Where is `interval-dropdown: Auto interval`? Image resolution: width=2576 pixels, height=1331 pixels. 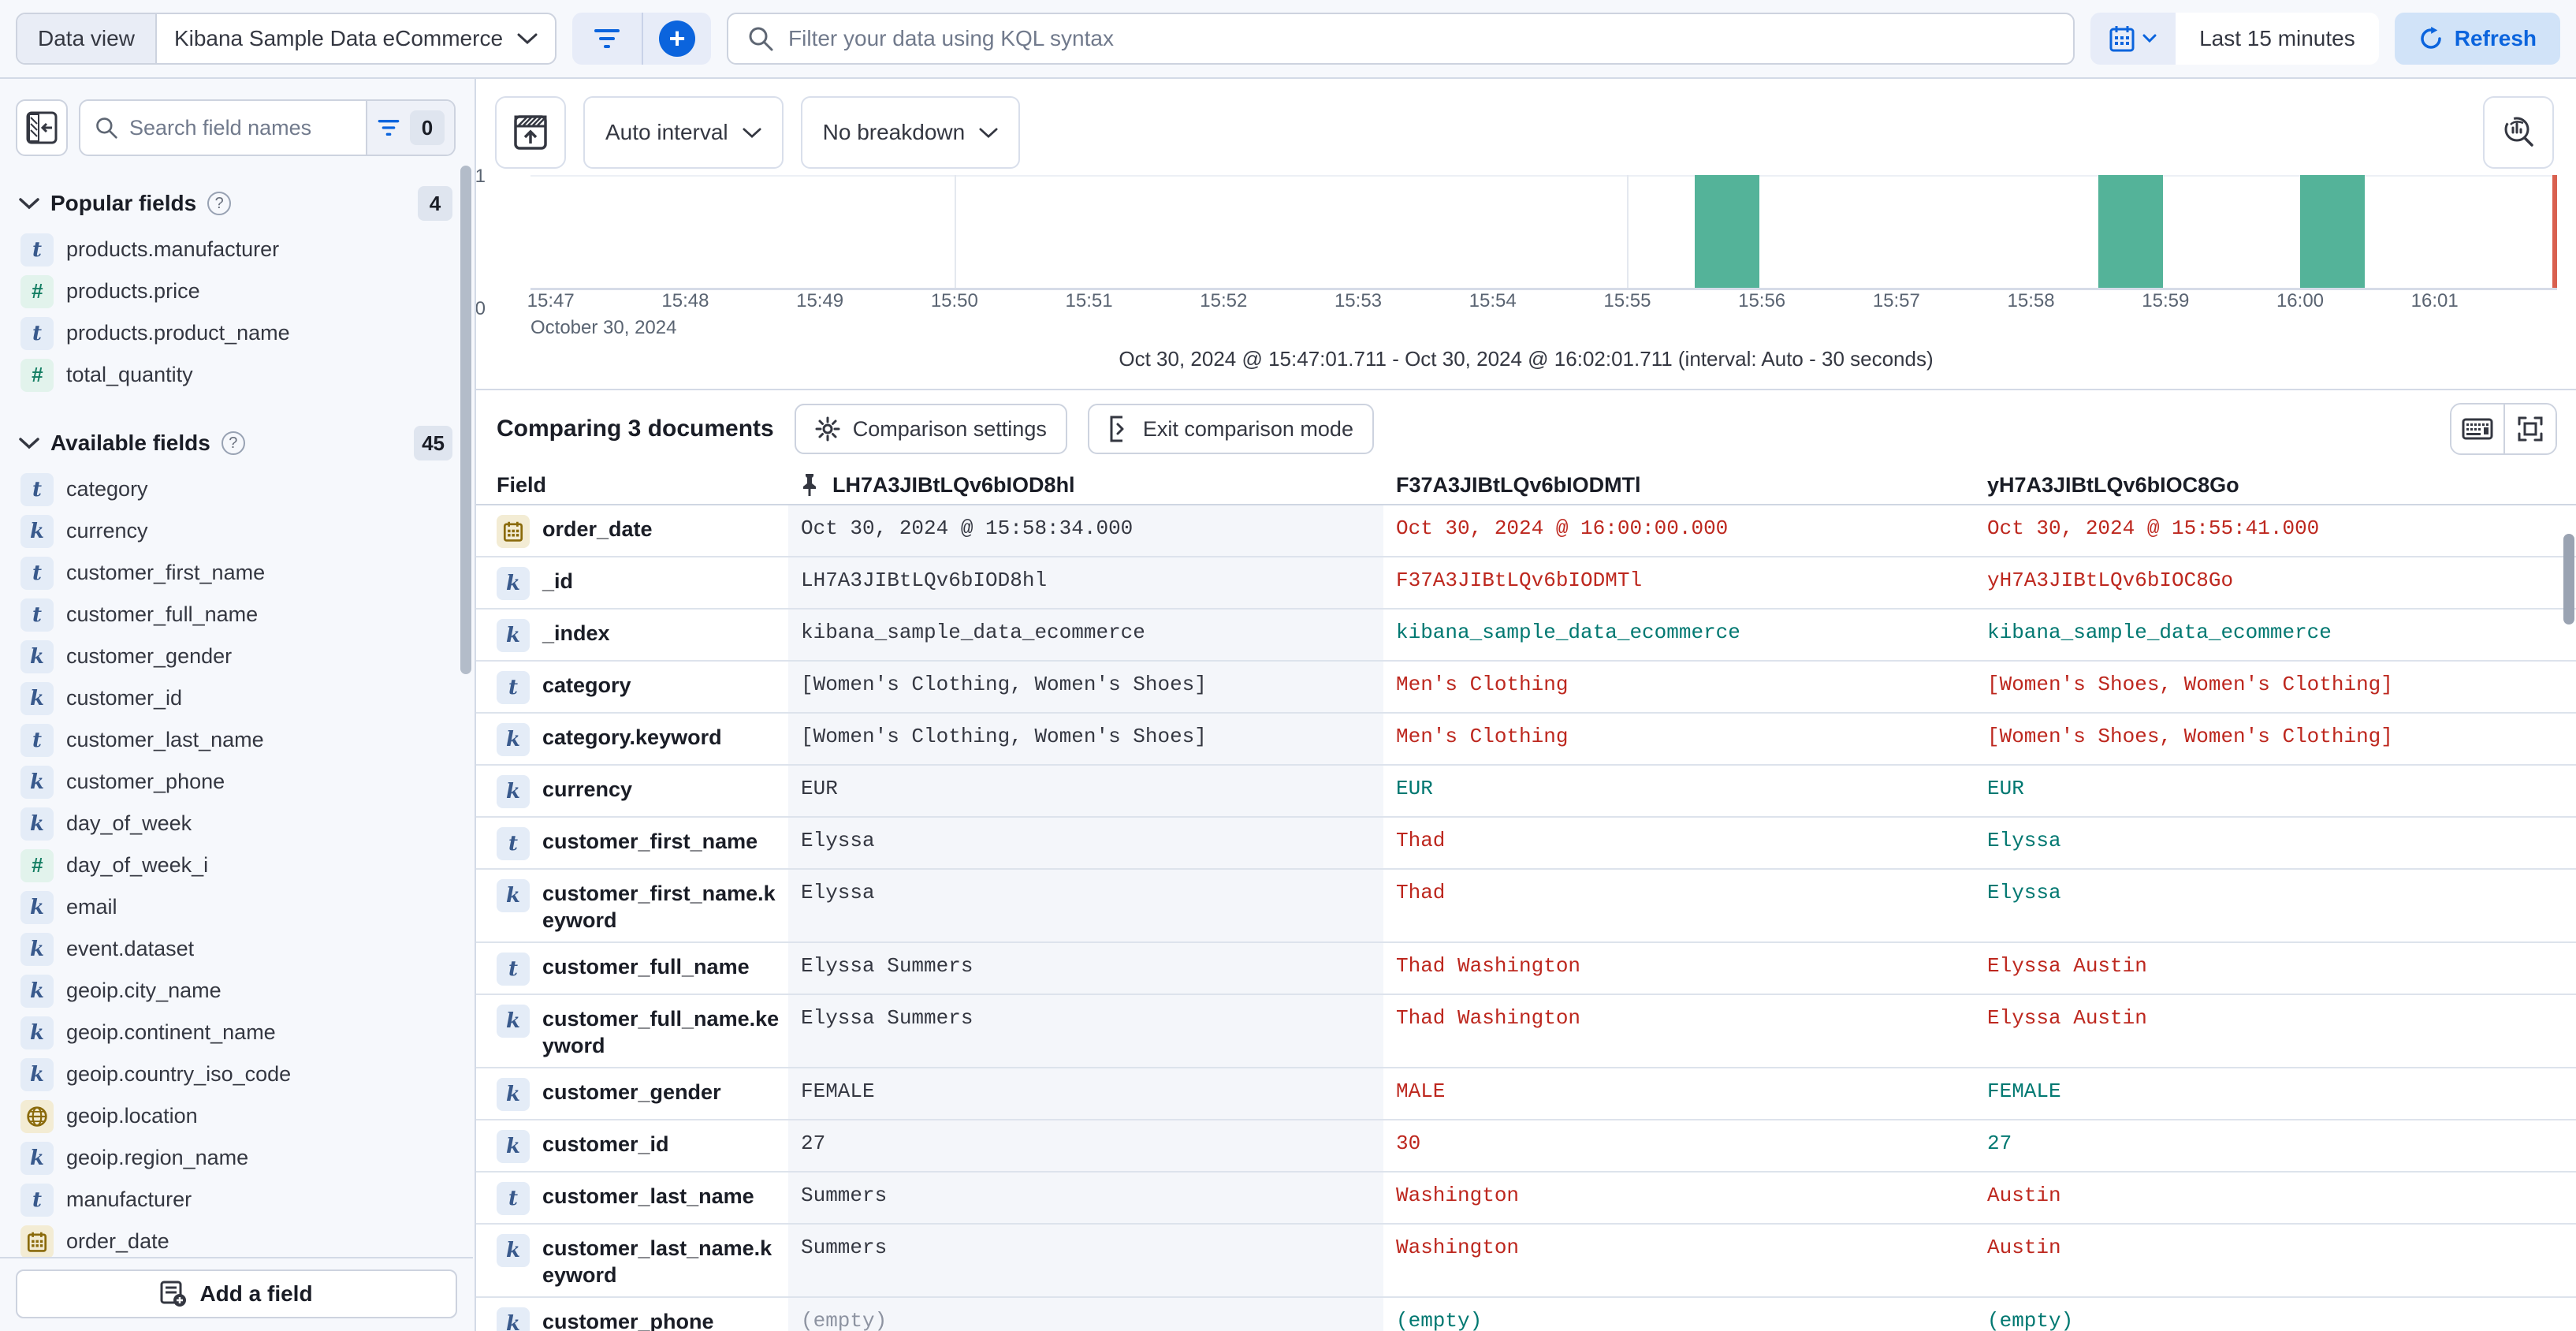
interval-dropdown: Auto interval is located at coordinates (683, 132).